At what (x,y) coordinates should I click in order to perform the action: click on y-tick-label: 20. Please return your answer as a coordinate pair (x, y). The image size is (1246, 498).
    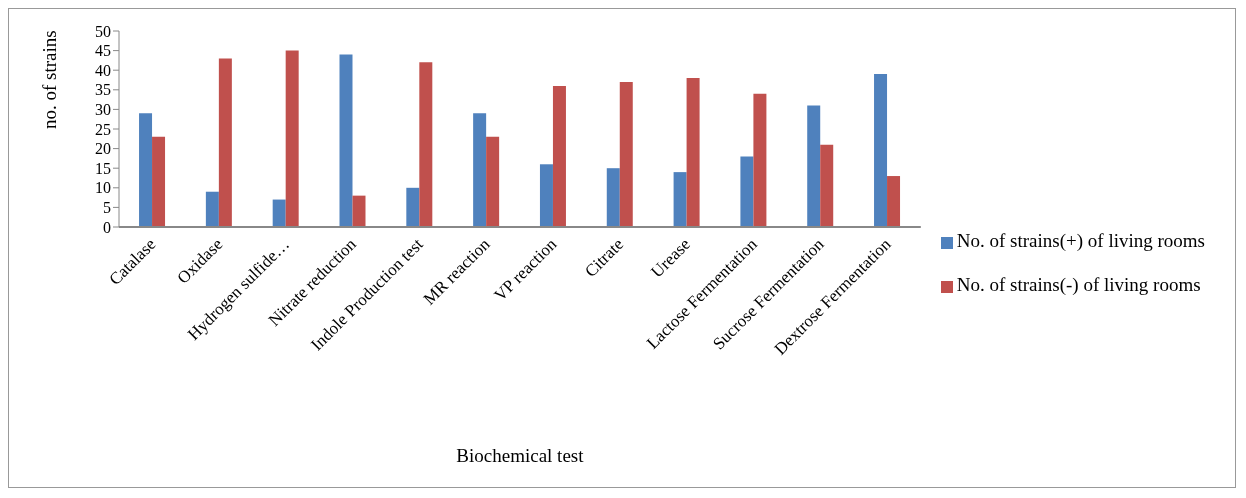
    Looking at the image, I should click on (103, 149).